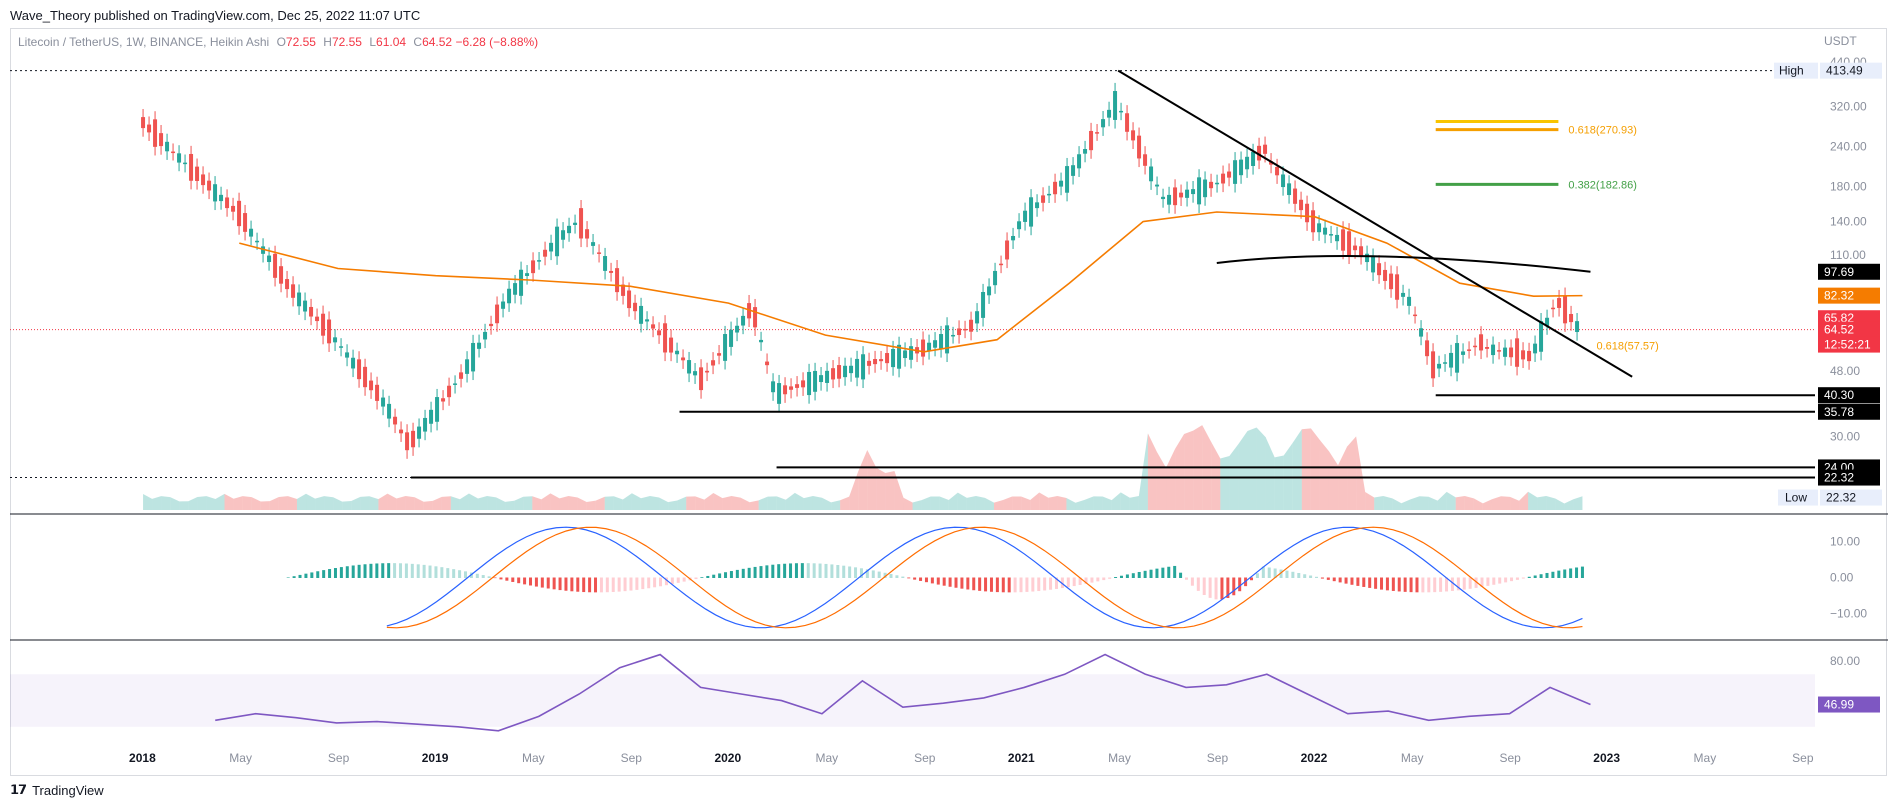 The image size is (1898, 808). Describe the element at coordinates (281, 42) in the screenshot. I see `open-label: O` at that location.